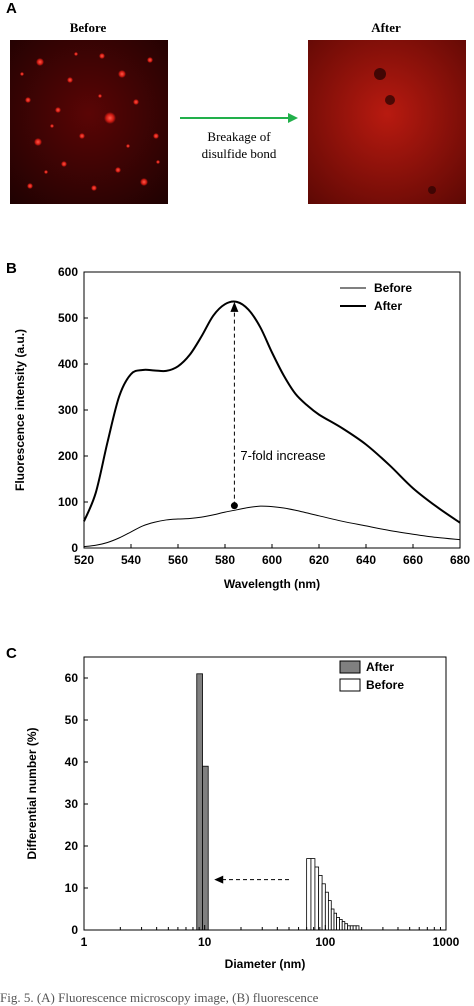  I want to click on chart-b-ytick-label: 500, so click(68, 318).